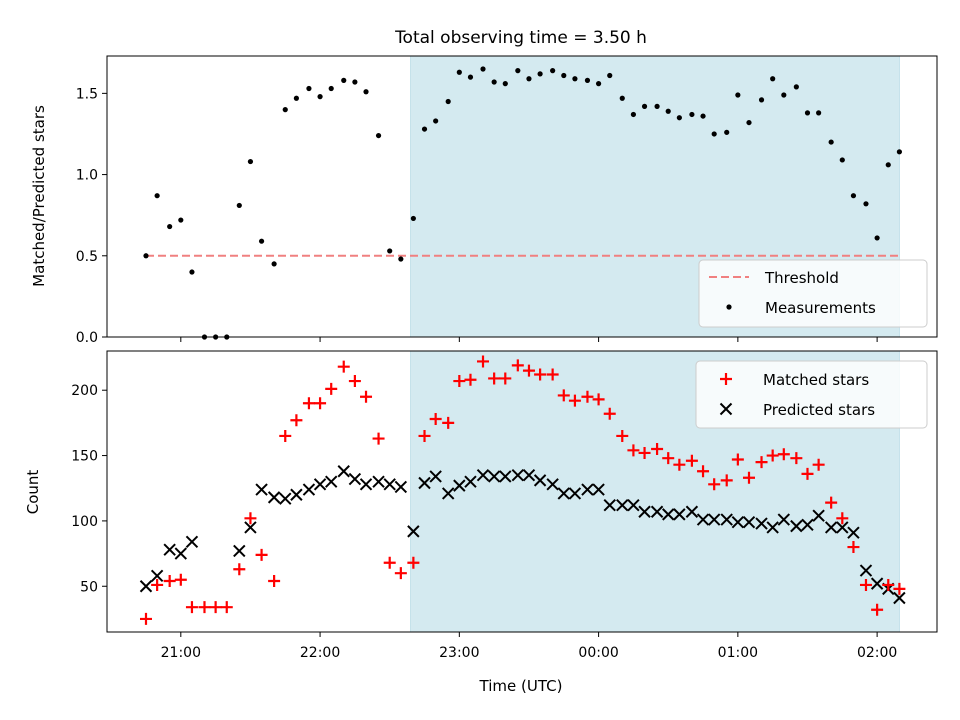  What do you see at coordinates (181, 653) in the screenshot?
I see `x-tick-label: 21:00` at bounding box center [181, 653].